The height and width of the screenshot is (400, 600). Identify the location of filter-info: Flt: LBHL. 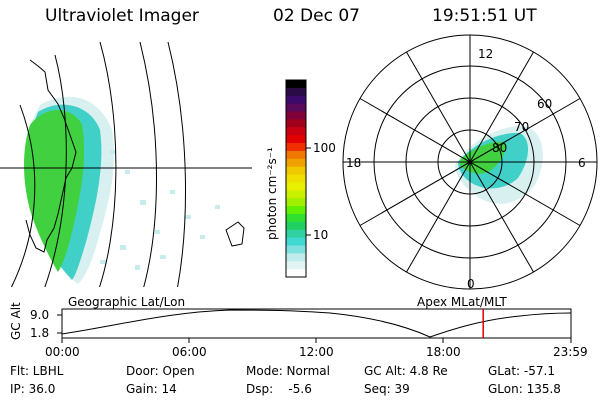
(37, 371).